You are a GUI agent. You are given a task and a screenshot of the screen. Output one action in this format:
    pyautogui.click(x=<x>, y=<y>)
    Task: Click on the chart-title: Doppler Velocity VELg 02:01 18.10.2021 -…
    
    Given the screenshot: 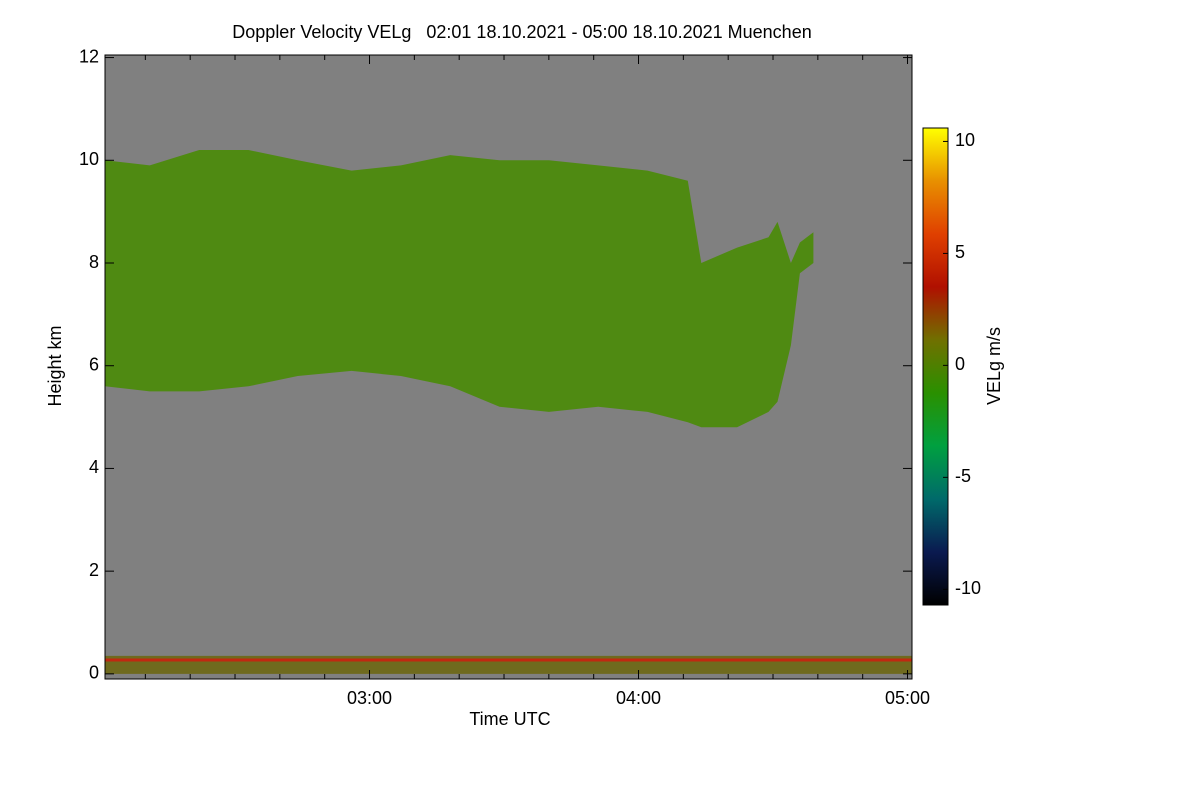 What is the action you would take?
    pyautogui.click(x=521, y=32)
    